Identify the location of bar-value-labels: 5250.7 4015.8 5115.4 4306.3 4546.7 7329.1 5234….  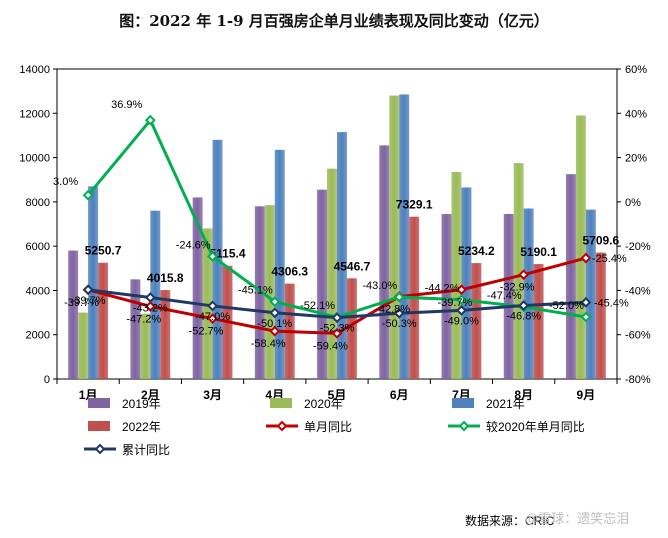
(352, 241).